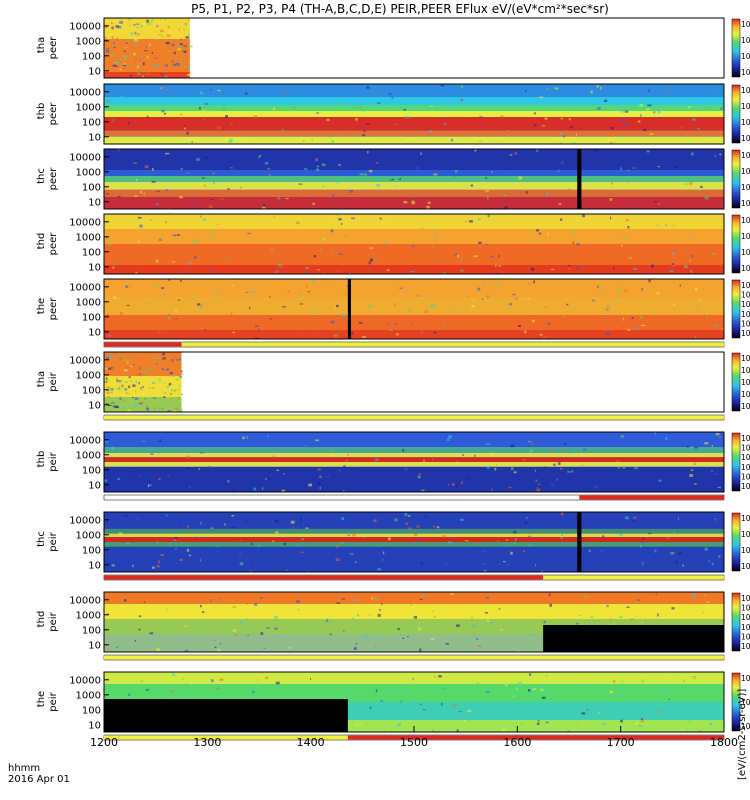 Image resolution: width=750 pixels, height=800 pixels. I want to click on panel-thd-peer: thdpeer1000010001001010⁸10⁶10⁴10², so click(393, 244).